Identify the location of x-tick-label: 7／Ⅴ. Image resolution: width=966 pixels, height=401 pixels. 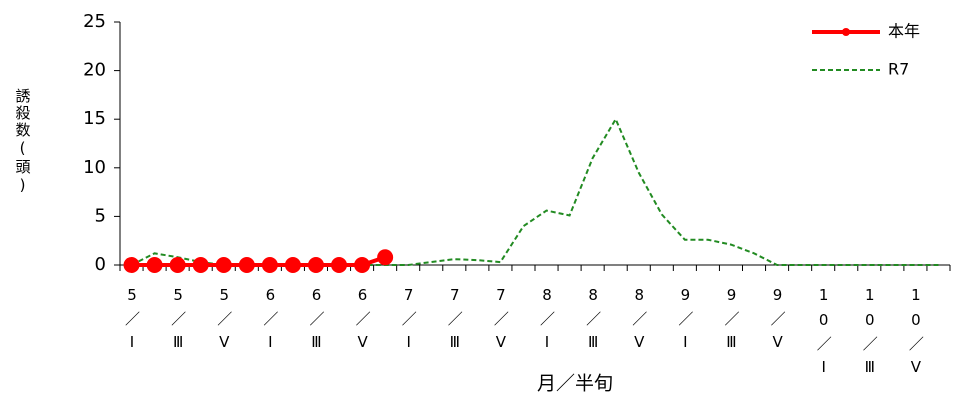
(501, 322).